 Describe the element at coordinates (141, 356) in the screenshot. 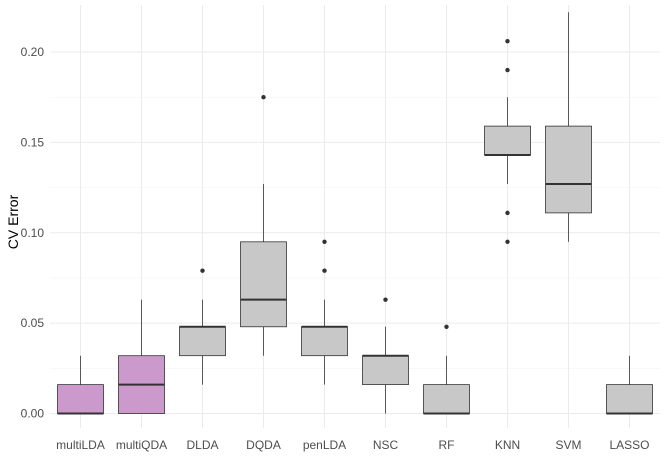

I see `box-multiqda` at that location.